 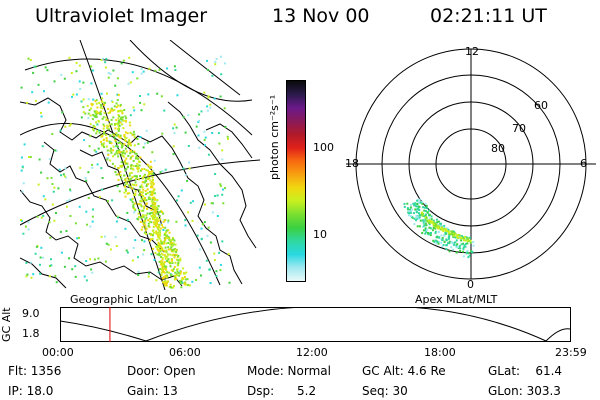 I want to click on timeline-frame, so click(x=315, y=324).